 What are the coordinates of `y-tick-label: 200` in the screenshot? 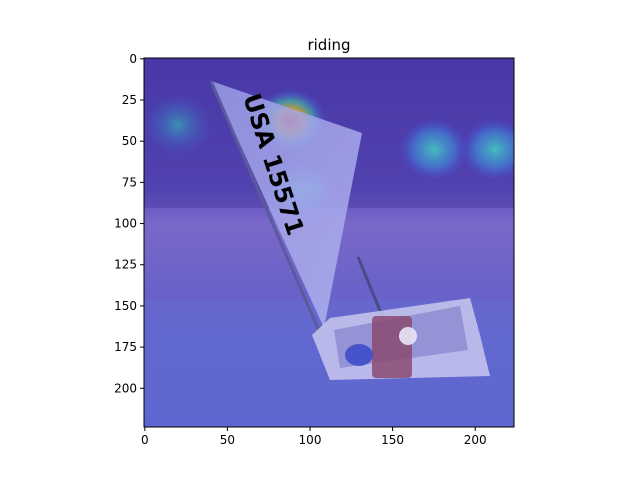 It's located at (125, 388).